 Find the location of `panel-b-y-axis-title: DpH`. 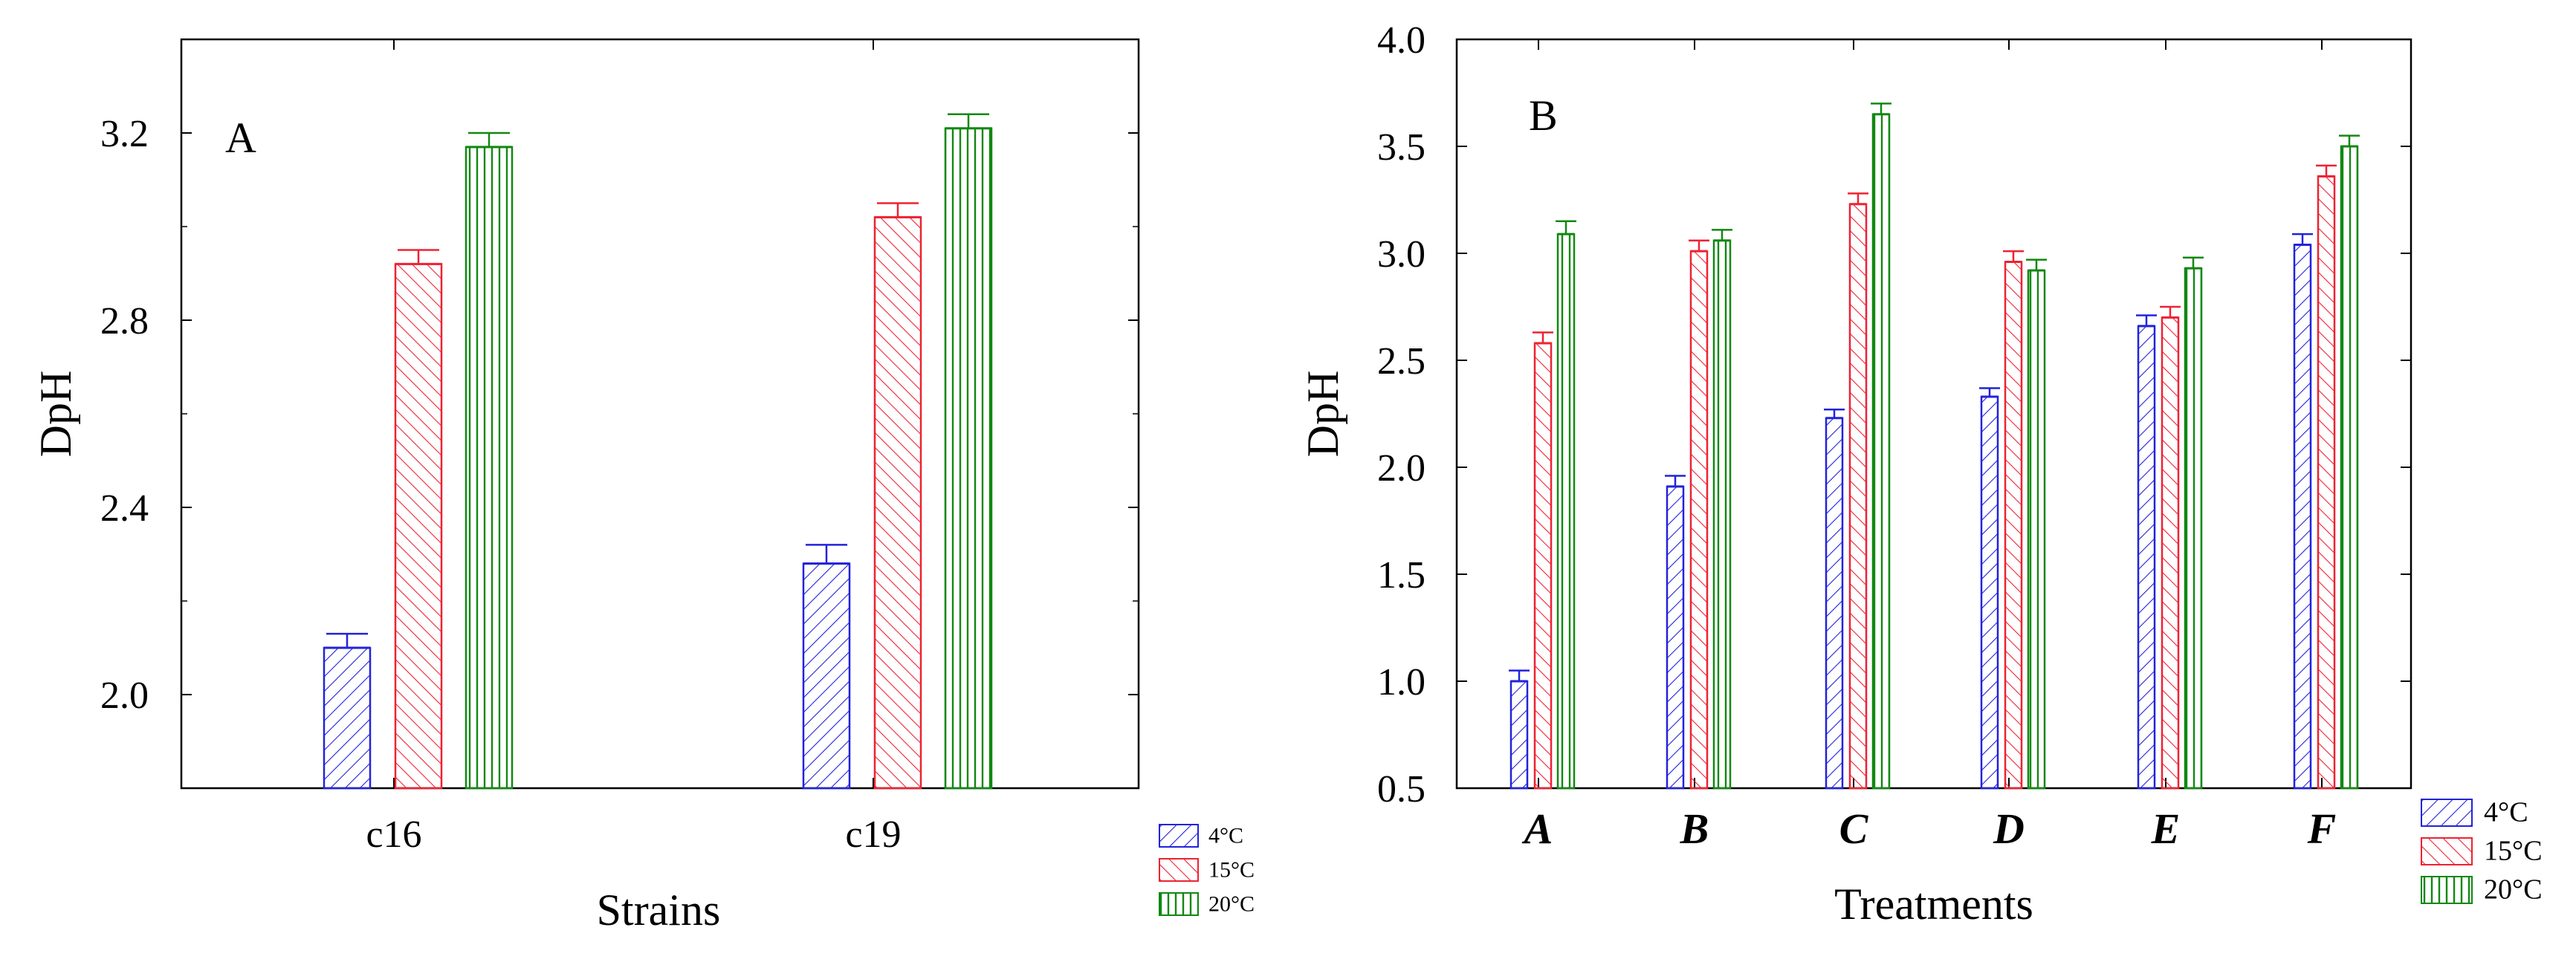

panel-b-y-axis-title: DpH is located at coordinates (1322, 414).